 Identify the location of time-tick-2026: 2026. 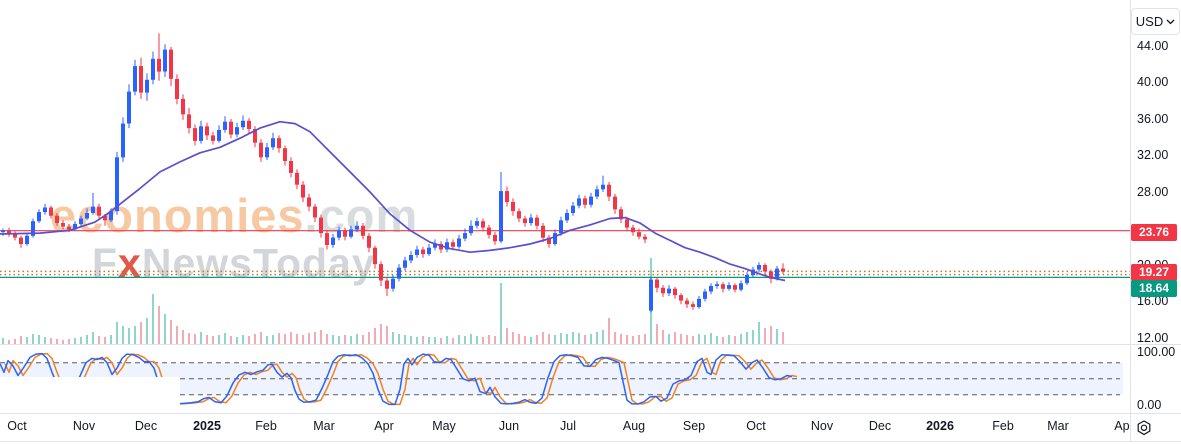
(940, 426).